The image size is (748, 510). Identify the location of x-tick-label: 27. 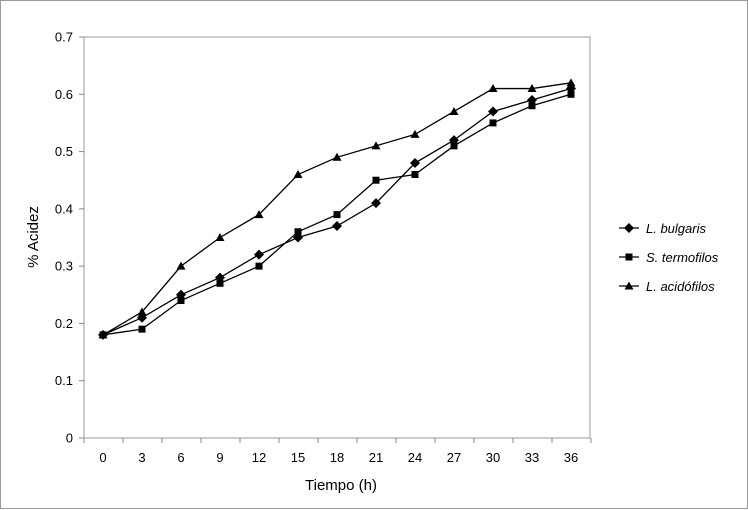
(454, 457).